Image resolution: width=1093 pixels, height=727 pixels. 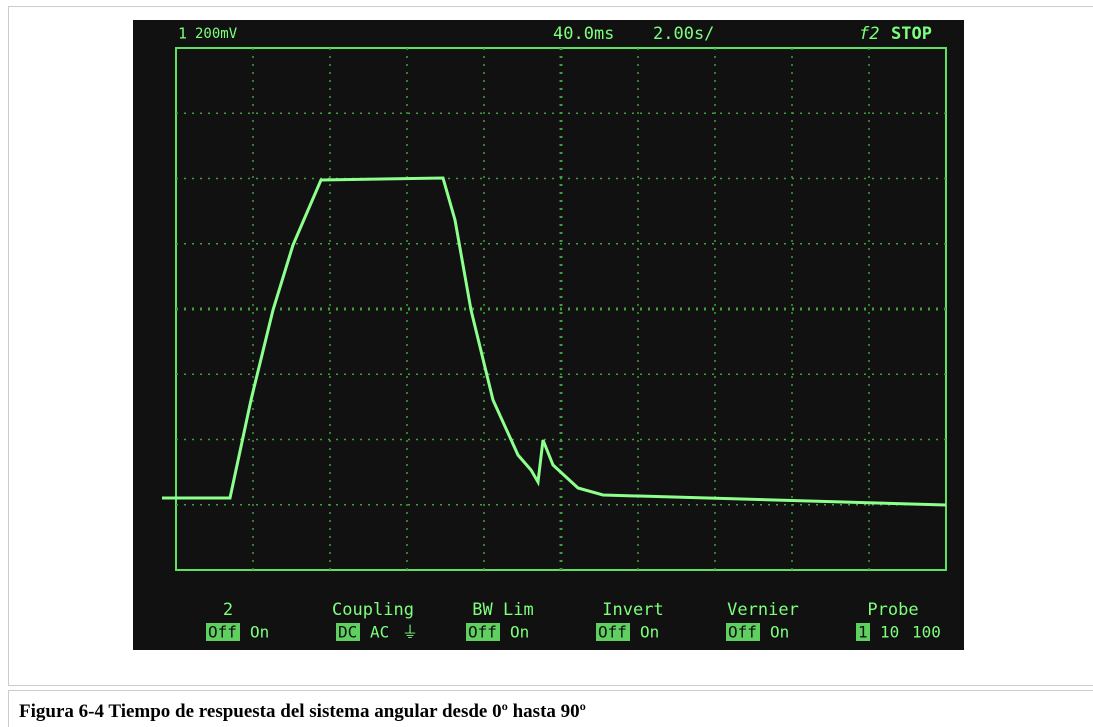 I want to click on softkey-option: 100, so click(x=926, y=632).